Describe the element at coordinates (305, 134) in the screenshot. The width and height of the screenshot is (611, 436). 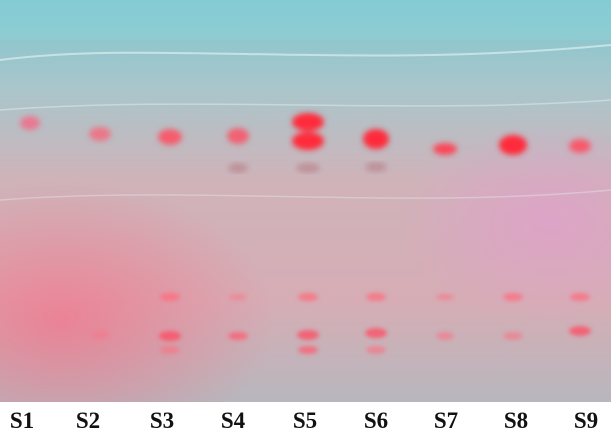
I see `upper-bands` at that location.